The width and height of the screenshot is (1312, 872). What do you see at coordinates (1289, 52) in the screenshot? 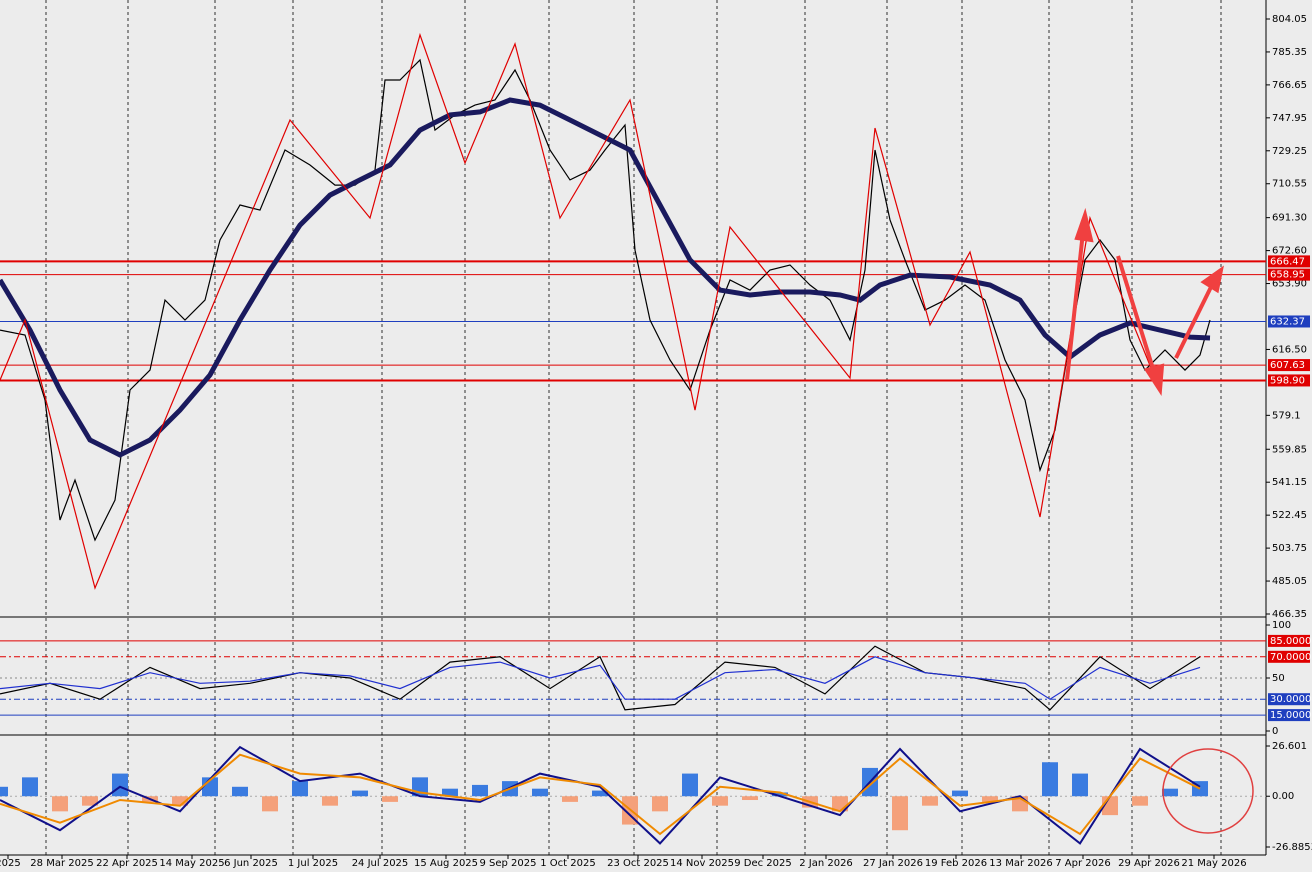
I see `y-tick-label: 785.35` at bounding box center [1289, 52].